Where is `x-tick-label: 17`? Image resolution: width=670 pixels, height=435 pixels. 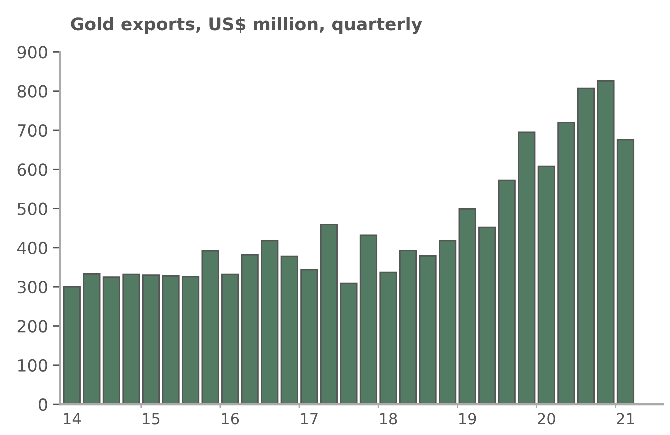
x-tick-label: 17 is located at coordinates (309, 418).